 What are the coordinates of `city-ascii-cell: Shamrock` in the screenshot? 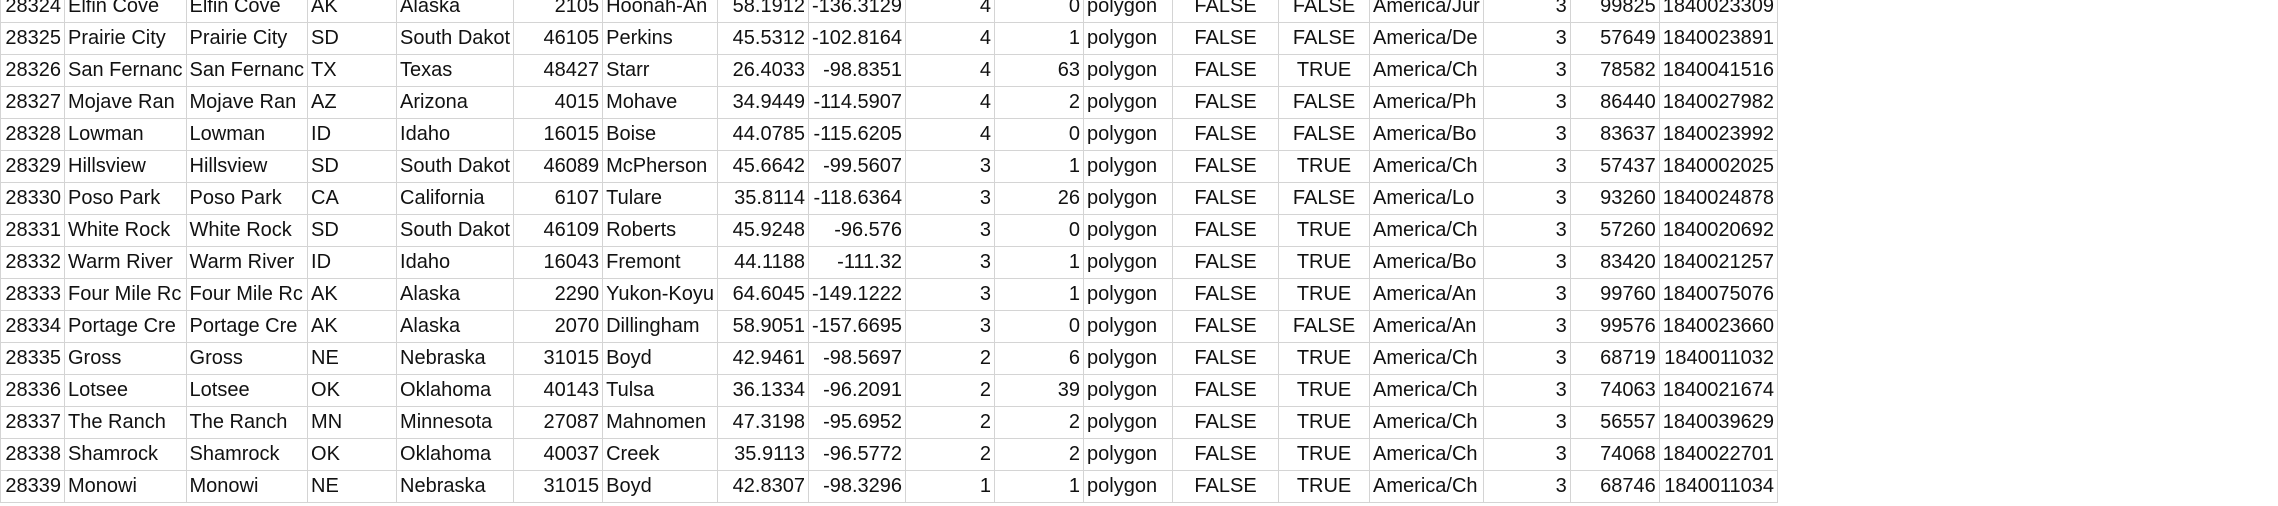 It's located at (247, 454).